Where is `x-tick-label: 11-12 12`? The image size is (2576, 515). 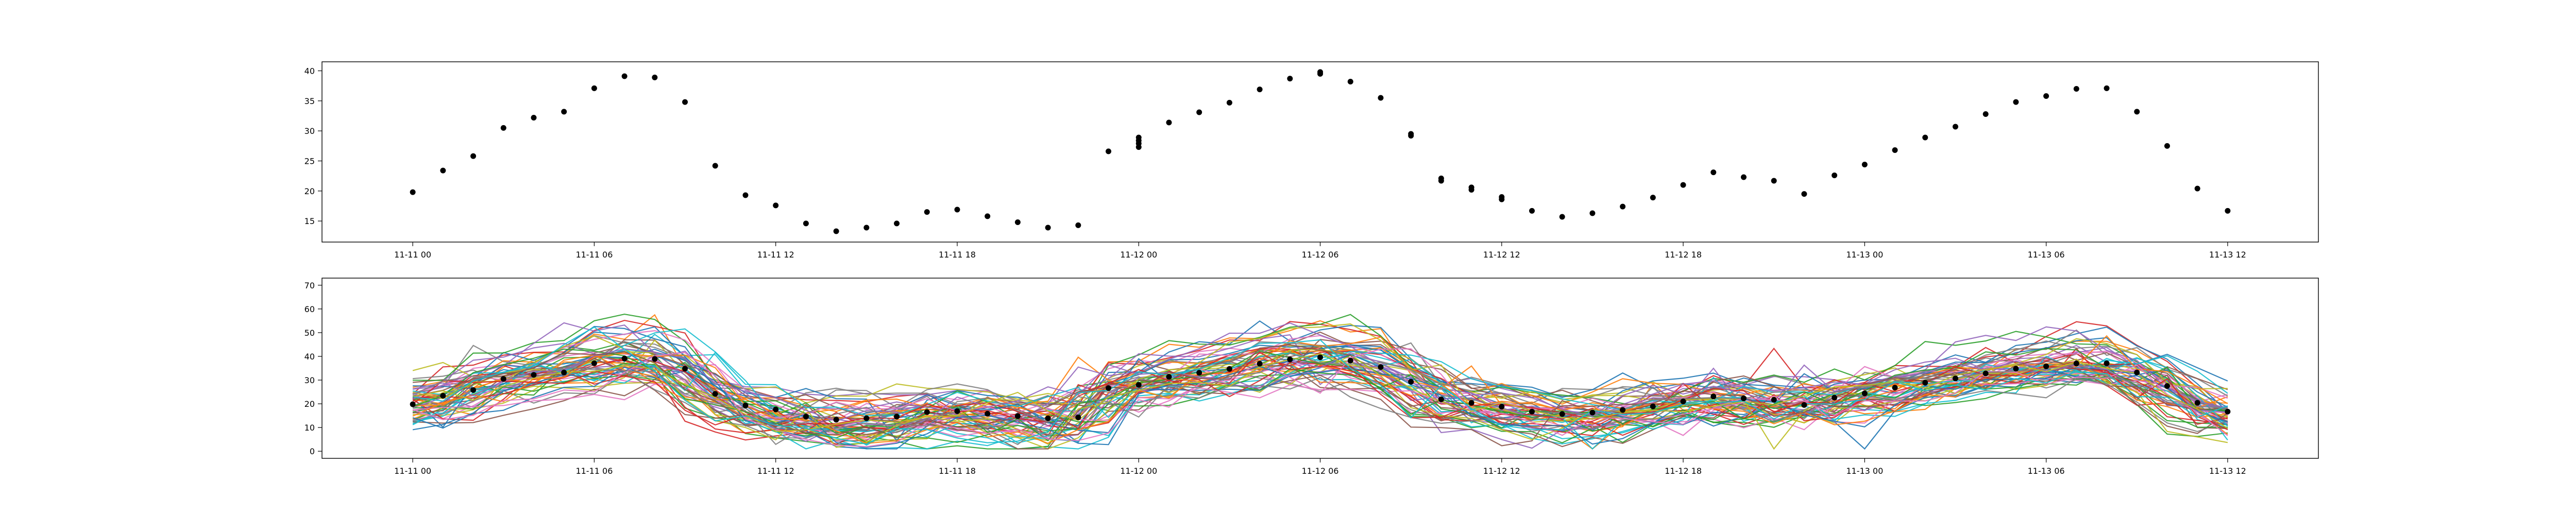
x-tick-label: 11-12 12 is located at coordinates (1501, 471).